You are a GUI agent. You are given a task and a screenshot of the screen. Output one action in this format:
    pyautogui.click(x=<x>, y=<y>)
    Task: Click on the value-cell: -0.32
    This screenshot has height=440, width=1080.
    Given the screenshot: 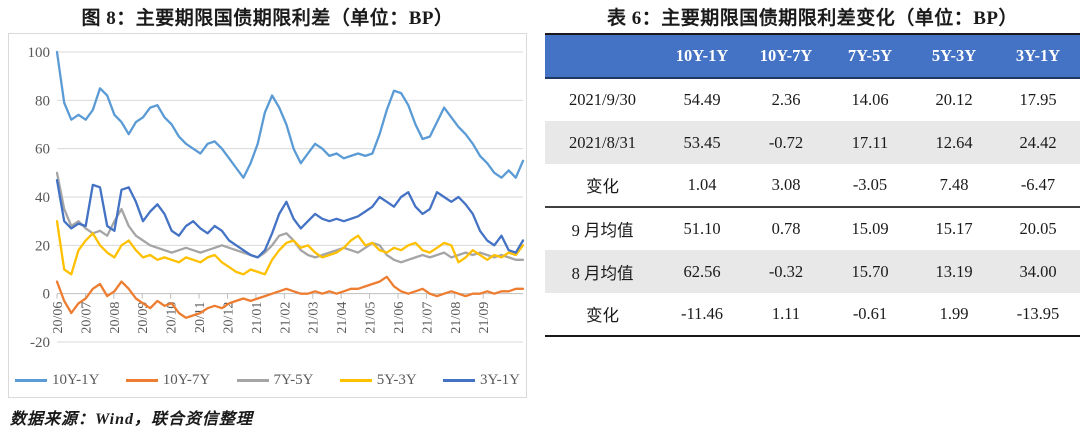 What is the action you would take?
    pyautogui.click(x=786, y=271)
    